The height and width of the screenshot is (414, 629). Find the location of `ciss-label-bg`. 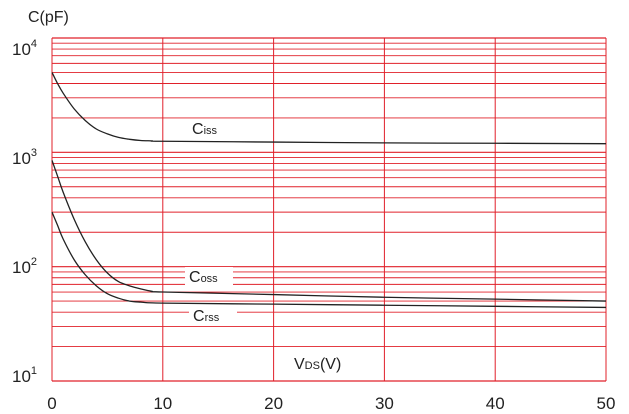

ciss-label-bg is located at coordinates (211, 129).